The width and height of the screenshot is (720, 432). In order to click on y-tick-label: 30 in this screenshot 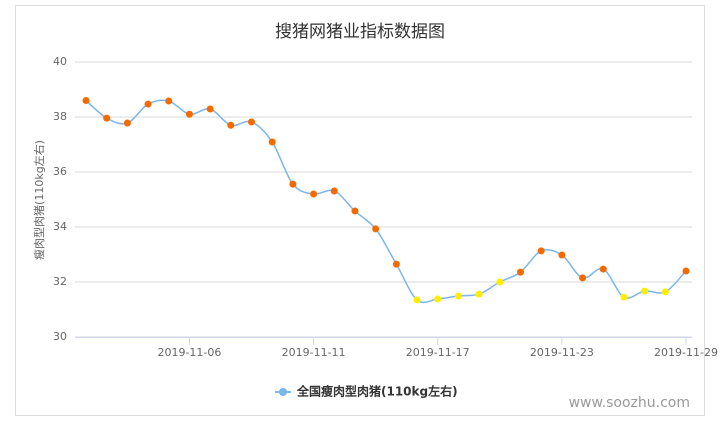, I will do `click(60, 336)`.